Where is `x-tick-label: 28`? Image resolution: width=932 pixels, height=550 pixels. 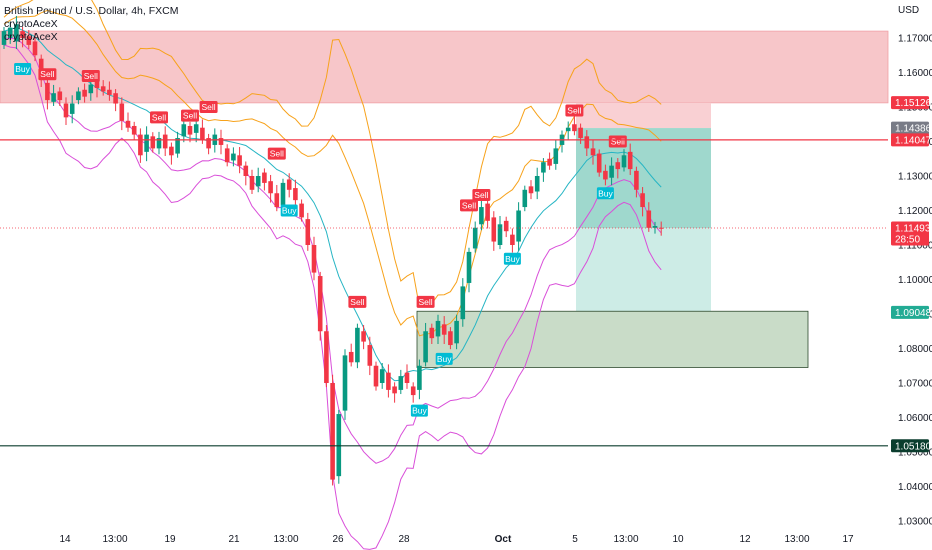
x-tick-label: 28 is located at coordinates (404, 539).